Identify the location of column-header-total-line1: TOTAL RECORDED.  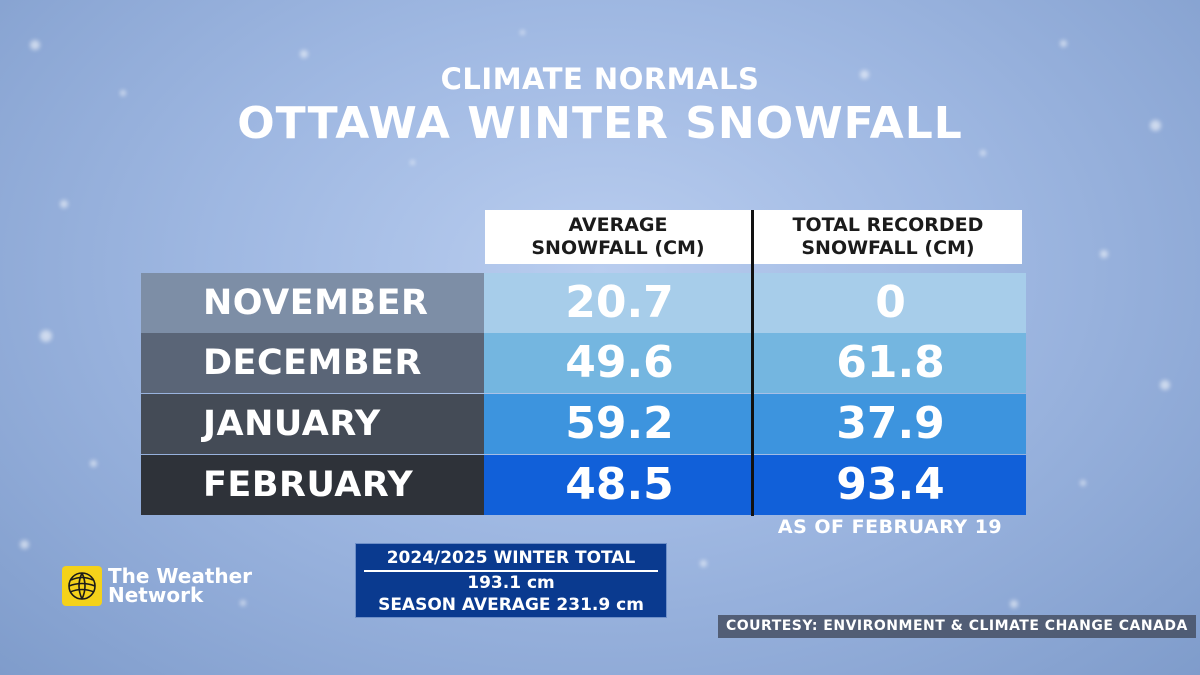
(888, 225).